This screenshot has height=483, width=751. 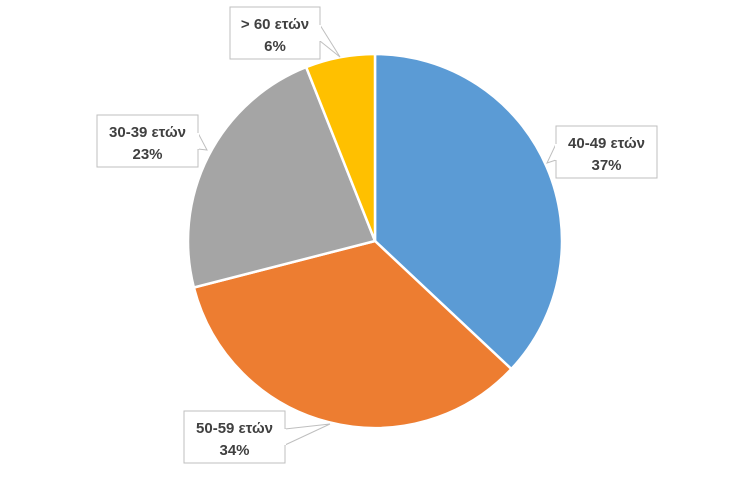 I want to click on slice-category-label: 40-49 ετών, so click(x=606, y=143).